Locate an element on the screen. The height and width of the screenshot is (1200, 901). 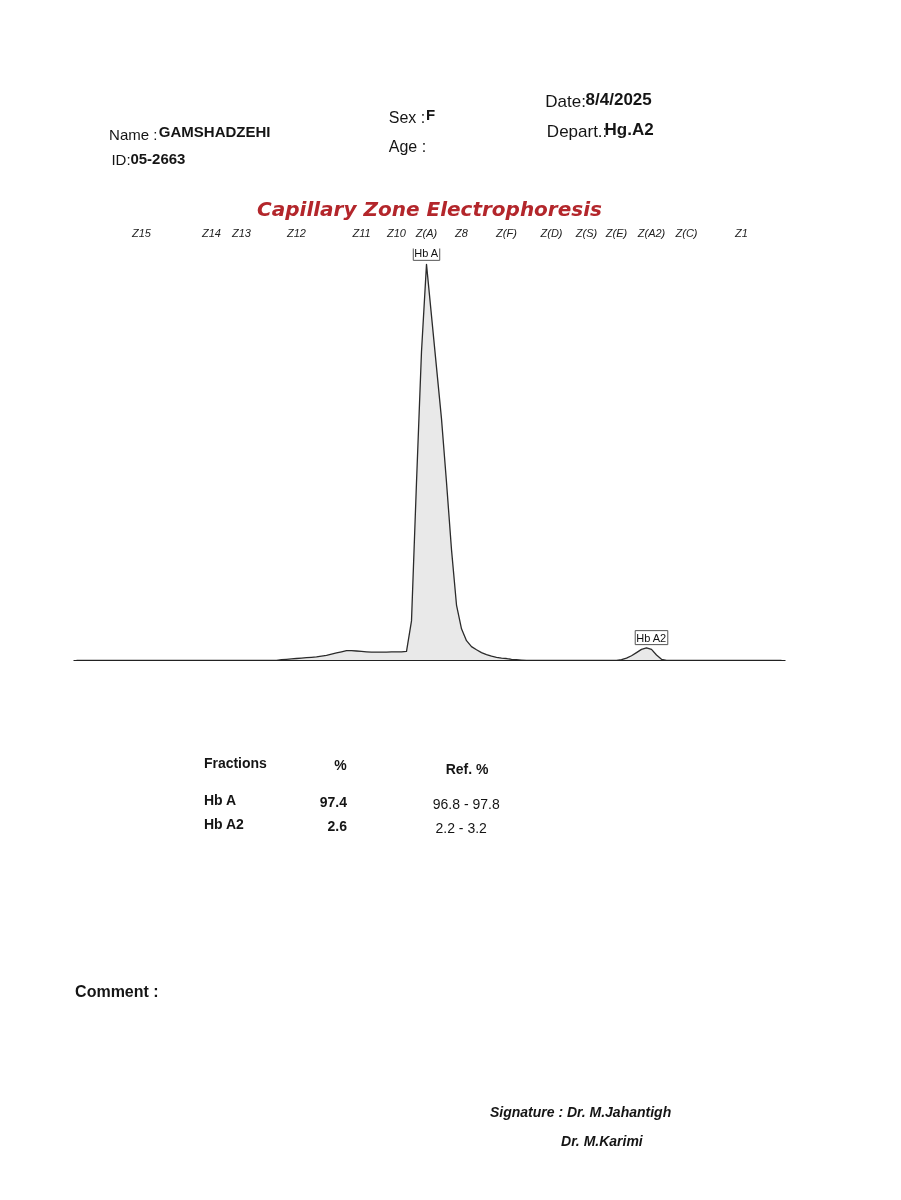
x-tick-label: Z11 is located at coordinates (361, 232).